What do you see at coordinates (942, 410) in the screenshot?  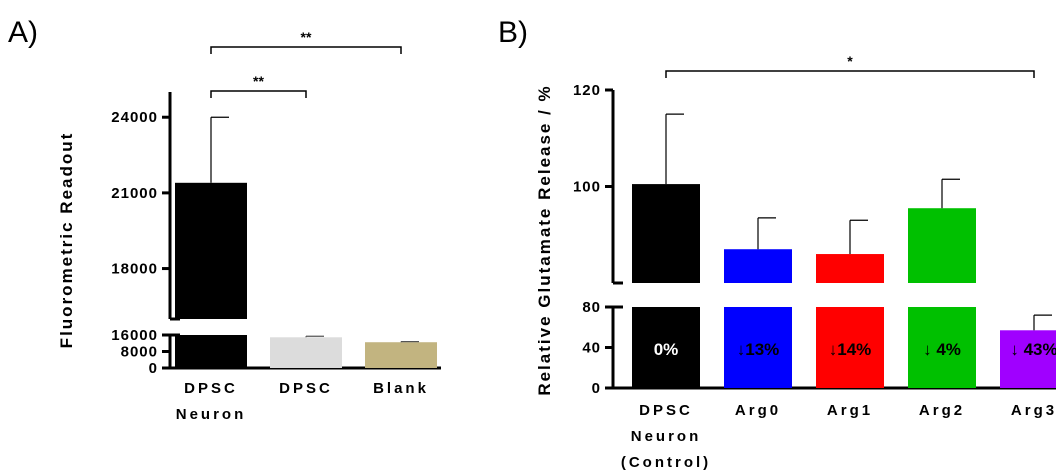 I see `x-tick-label: Arg2` at bounding box center [942, 410].